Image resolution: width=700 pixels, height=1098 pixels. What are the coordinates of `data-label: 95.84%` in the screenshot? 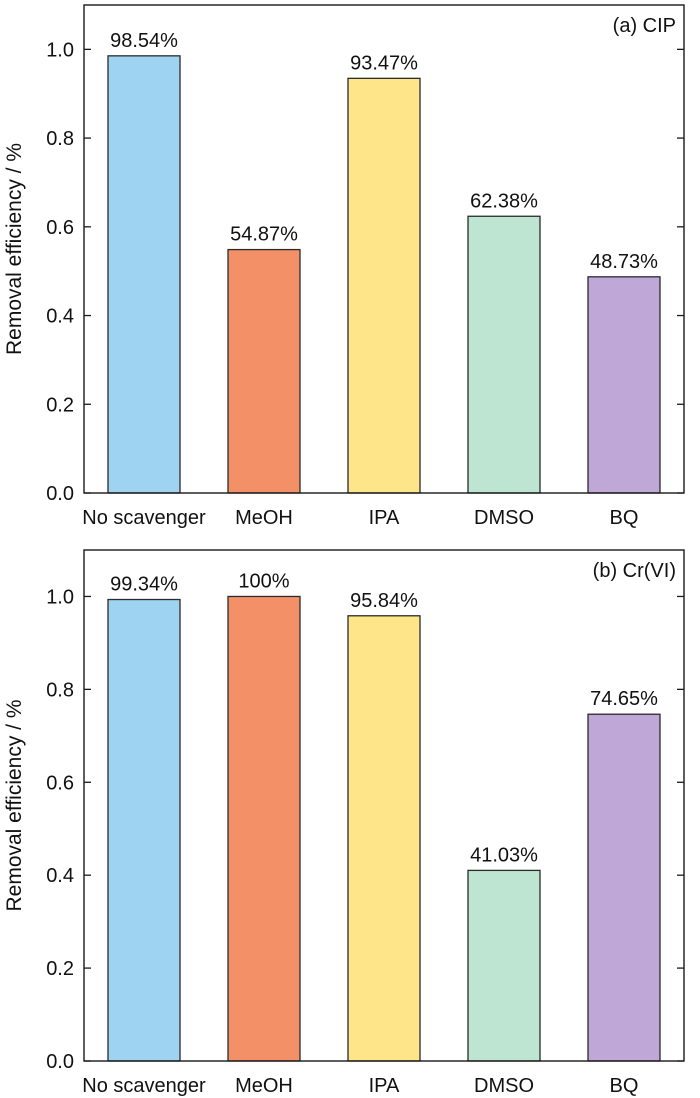 It's located at (384, 601).